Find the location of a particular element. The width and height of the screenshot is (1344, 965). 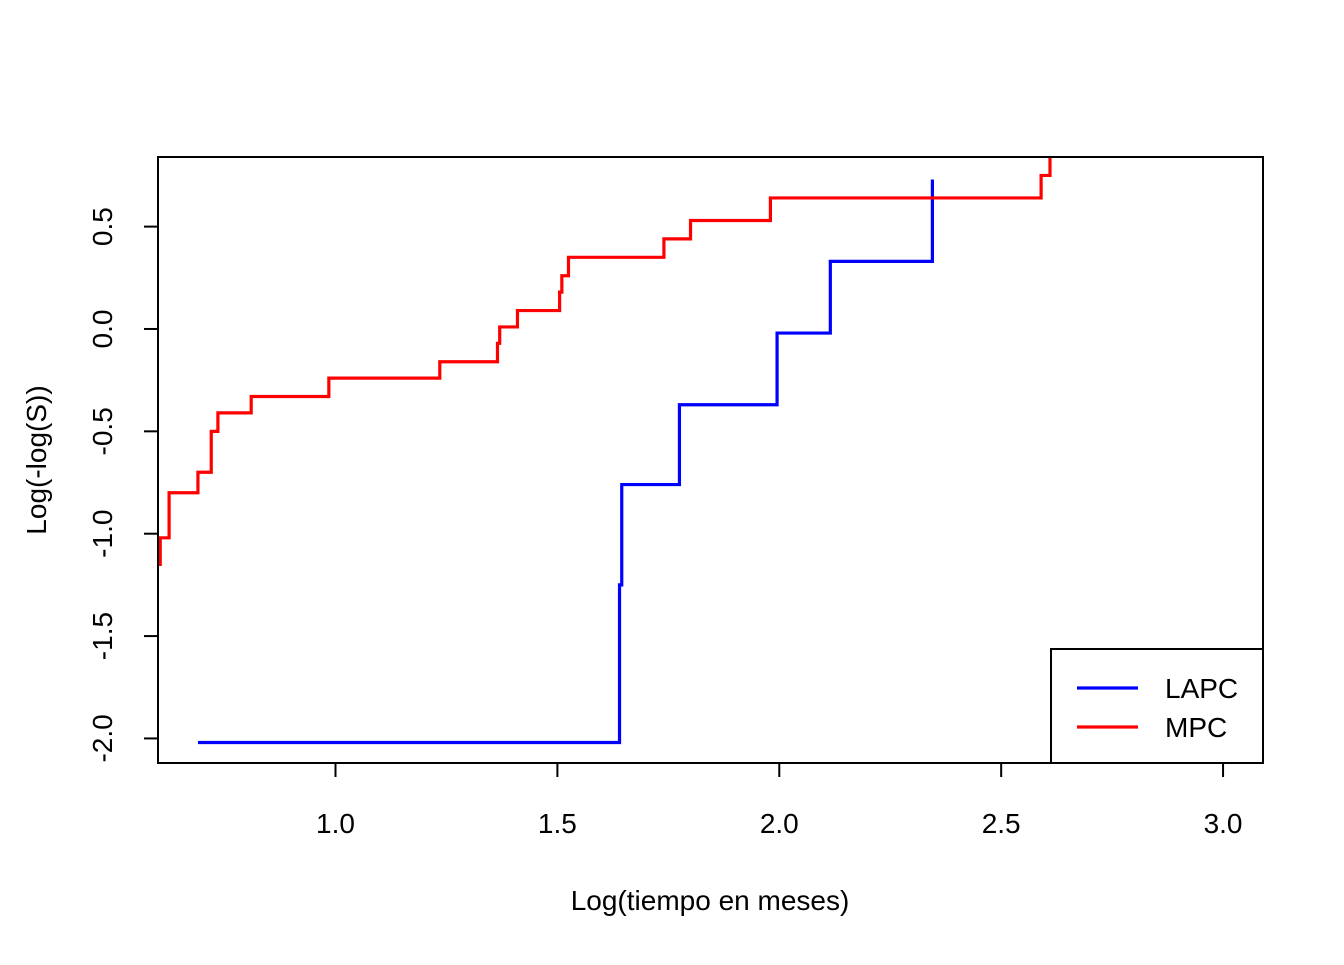

legend: LAPC MPC is located at coordinates (1157, 706).